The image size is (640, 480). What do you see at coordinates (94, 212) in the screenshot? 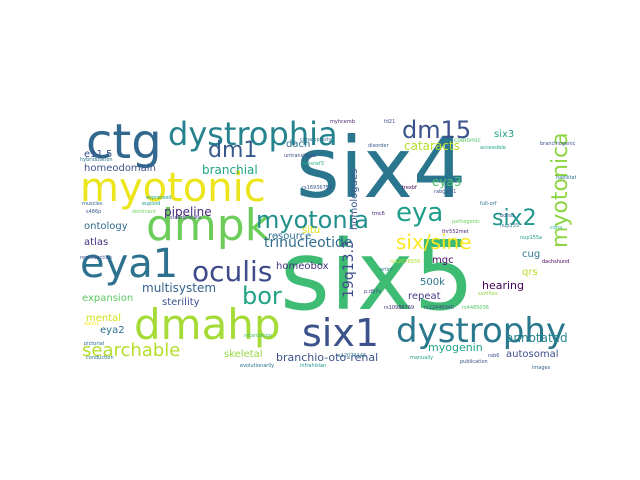
I see `word-s486p: s486p` at bounding box center [94, 212].